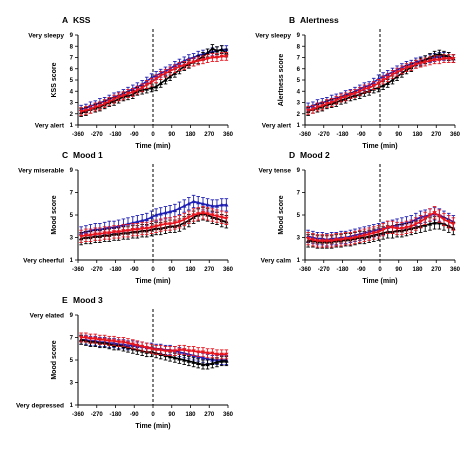  What do you see at coordinates (228, 135) in the screenshot?
I see `x-tick-label: 360` at bounding box center [228, 135].